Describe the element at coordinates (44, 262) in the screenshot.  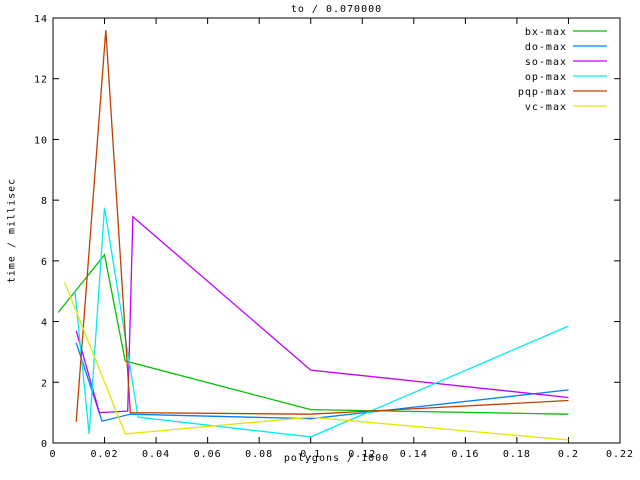
I see `y-tick-label: 6` at that location.